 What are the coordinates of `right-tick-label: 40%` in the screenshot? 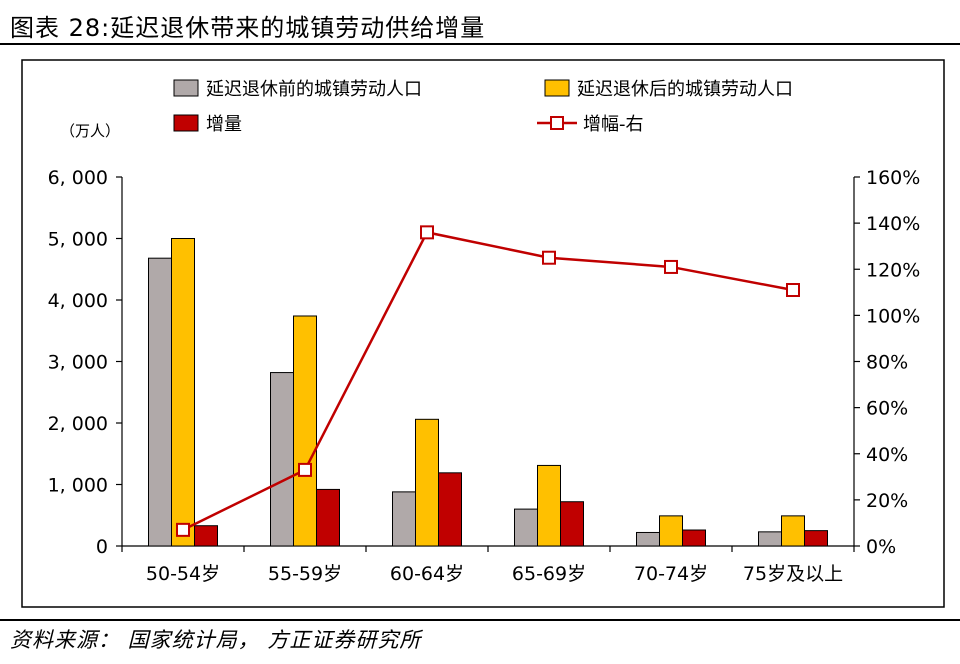 It's located at (887, 455).